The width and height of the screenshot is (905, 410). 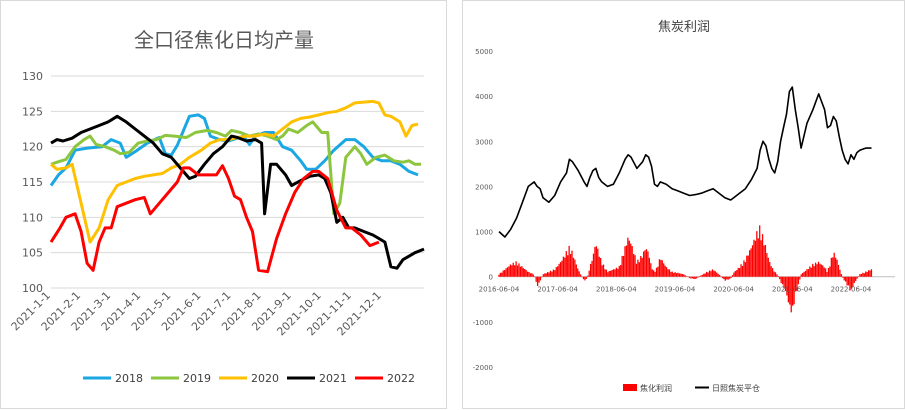 What do you see at coordinates (234, 150) in the screenshot?
I see `production-series-line-2018` at bounding box center [234, 150].